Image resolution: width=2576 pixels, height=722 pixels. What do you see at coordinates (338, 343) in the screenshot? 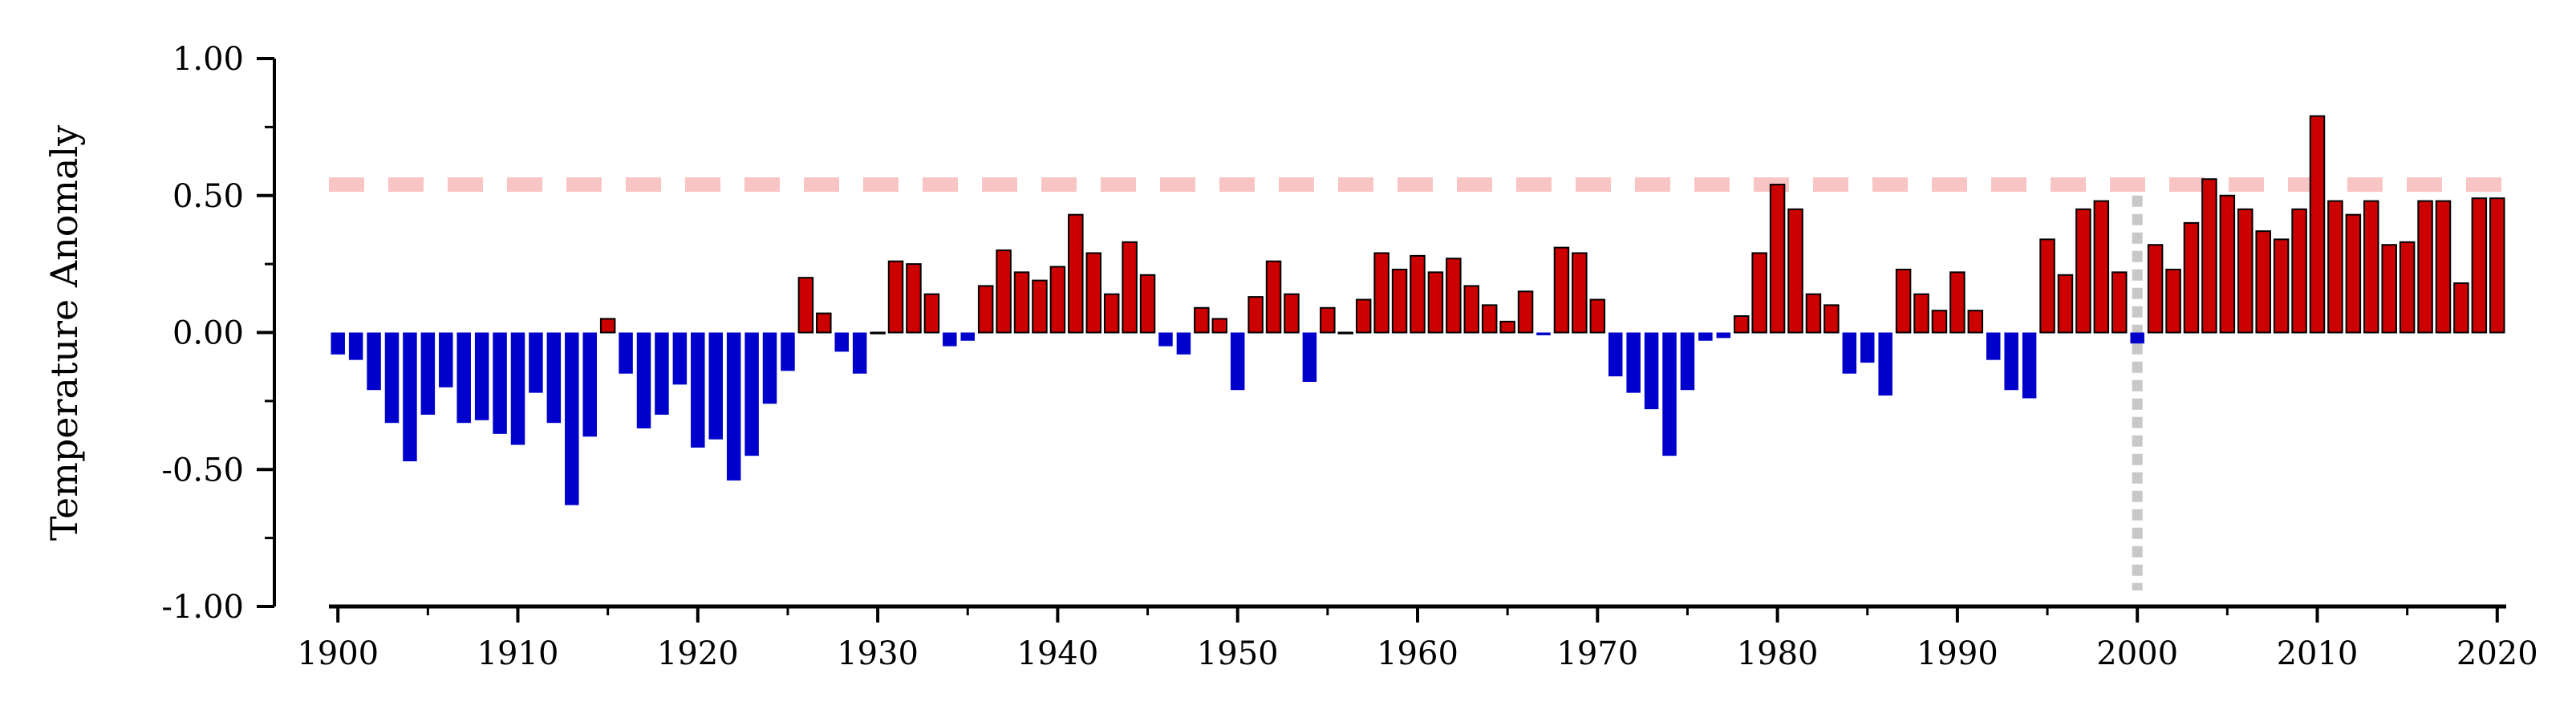
I see `bar-1900` at bounding box center [338, 343].